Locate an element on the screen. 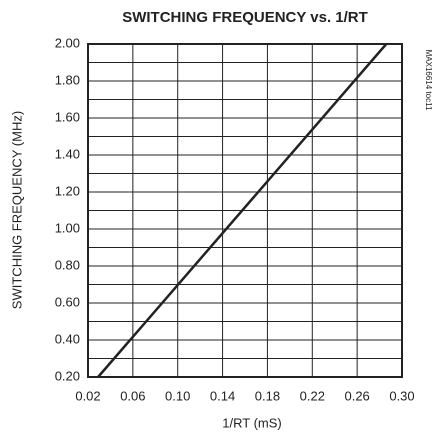  y-tick-label: 0.80 is located at coordinates (67, 264).